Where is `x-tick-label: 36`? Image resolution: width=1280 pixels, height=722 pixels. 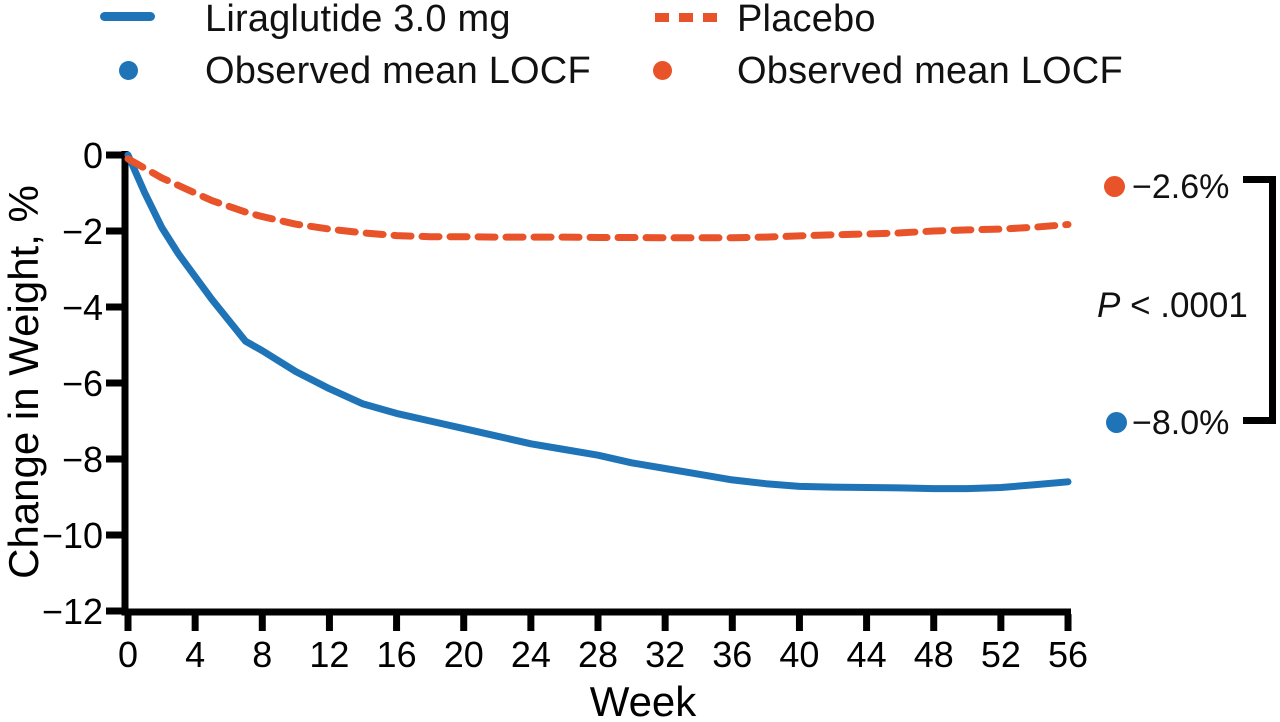
x-tick-label: 36 is located at coordinates (732, 654).